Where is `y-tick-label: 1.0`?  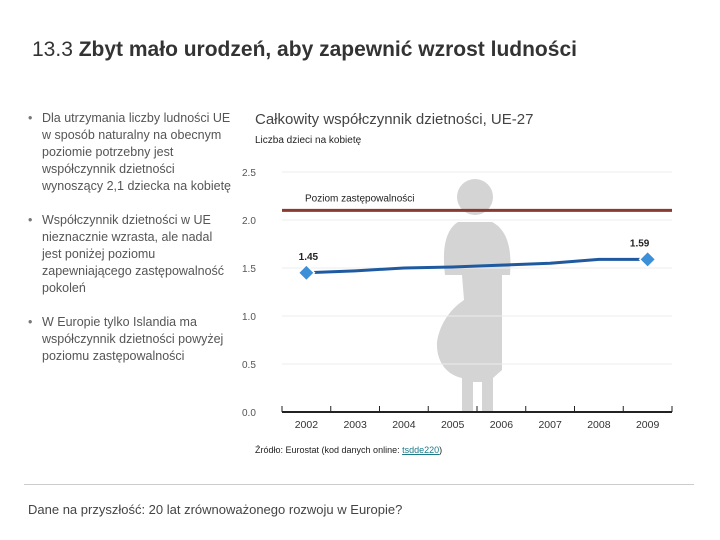
y-tick-label: 1.0 is located at coordinates (249, 317).